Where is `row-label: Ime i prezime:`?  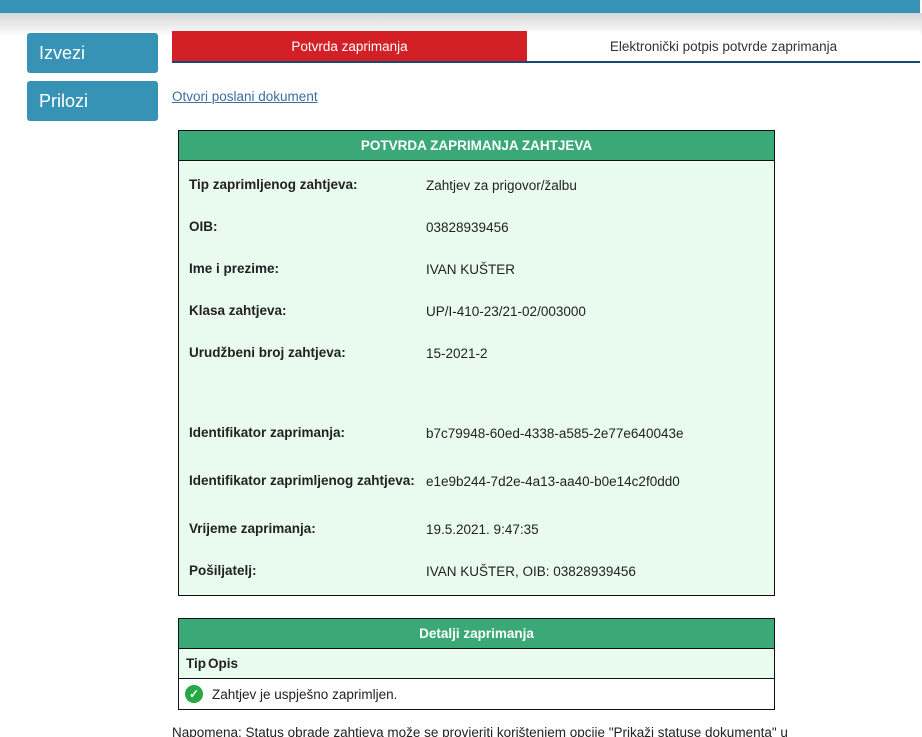 row-label: Ime i prezime: is located at coordinates (234, 269).